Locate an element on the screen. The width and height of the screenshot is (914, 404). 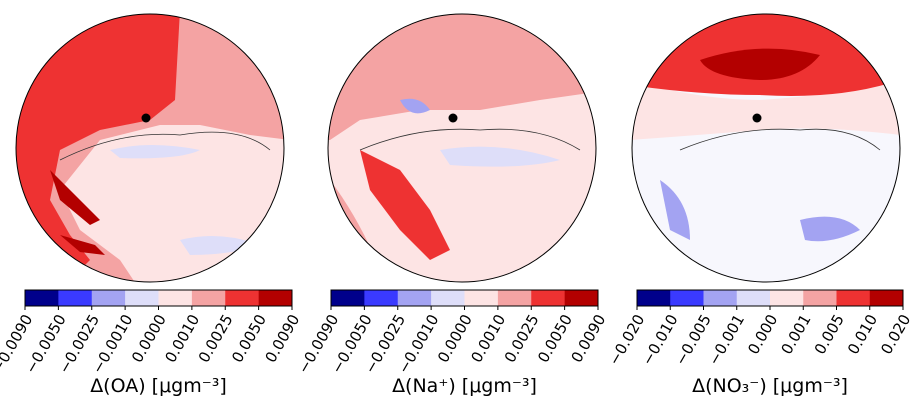
colorbar-tick-label: 0.005 is located at coordinates (829, 334).